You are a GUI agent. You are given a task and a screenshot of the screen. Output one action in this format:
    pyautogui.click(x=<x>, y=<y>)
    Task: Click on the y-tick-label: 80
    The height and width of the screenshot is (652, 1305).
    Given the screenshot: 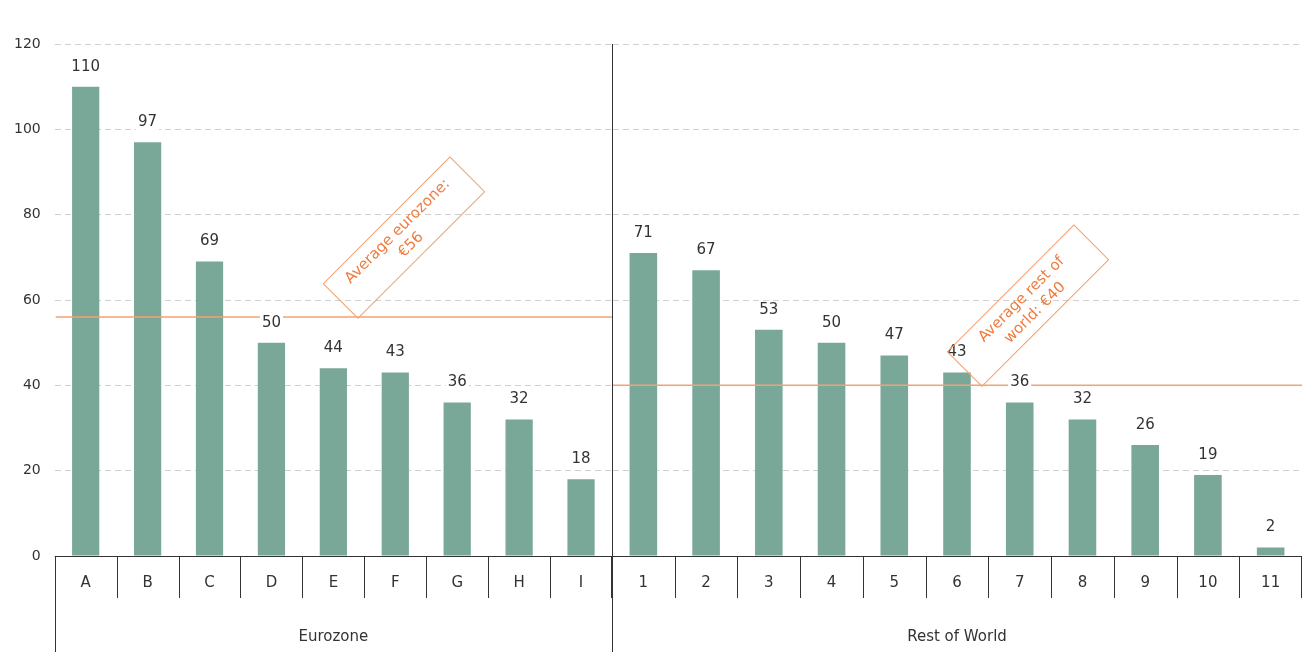 What is the action you would take?
    pyautogui.click(x=31, y=213)
    